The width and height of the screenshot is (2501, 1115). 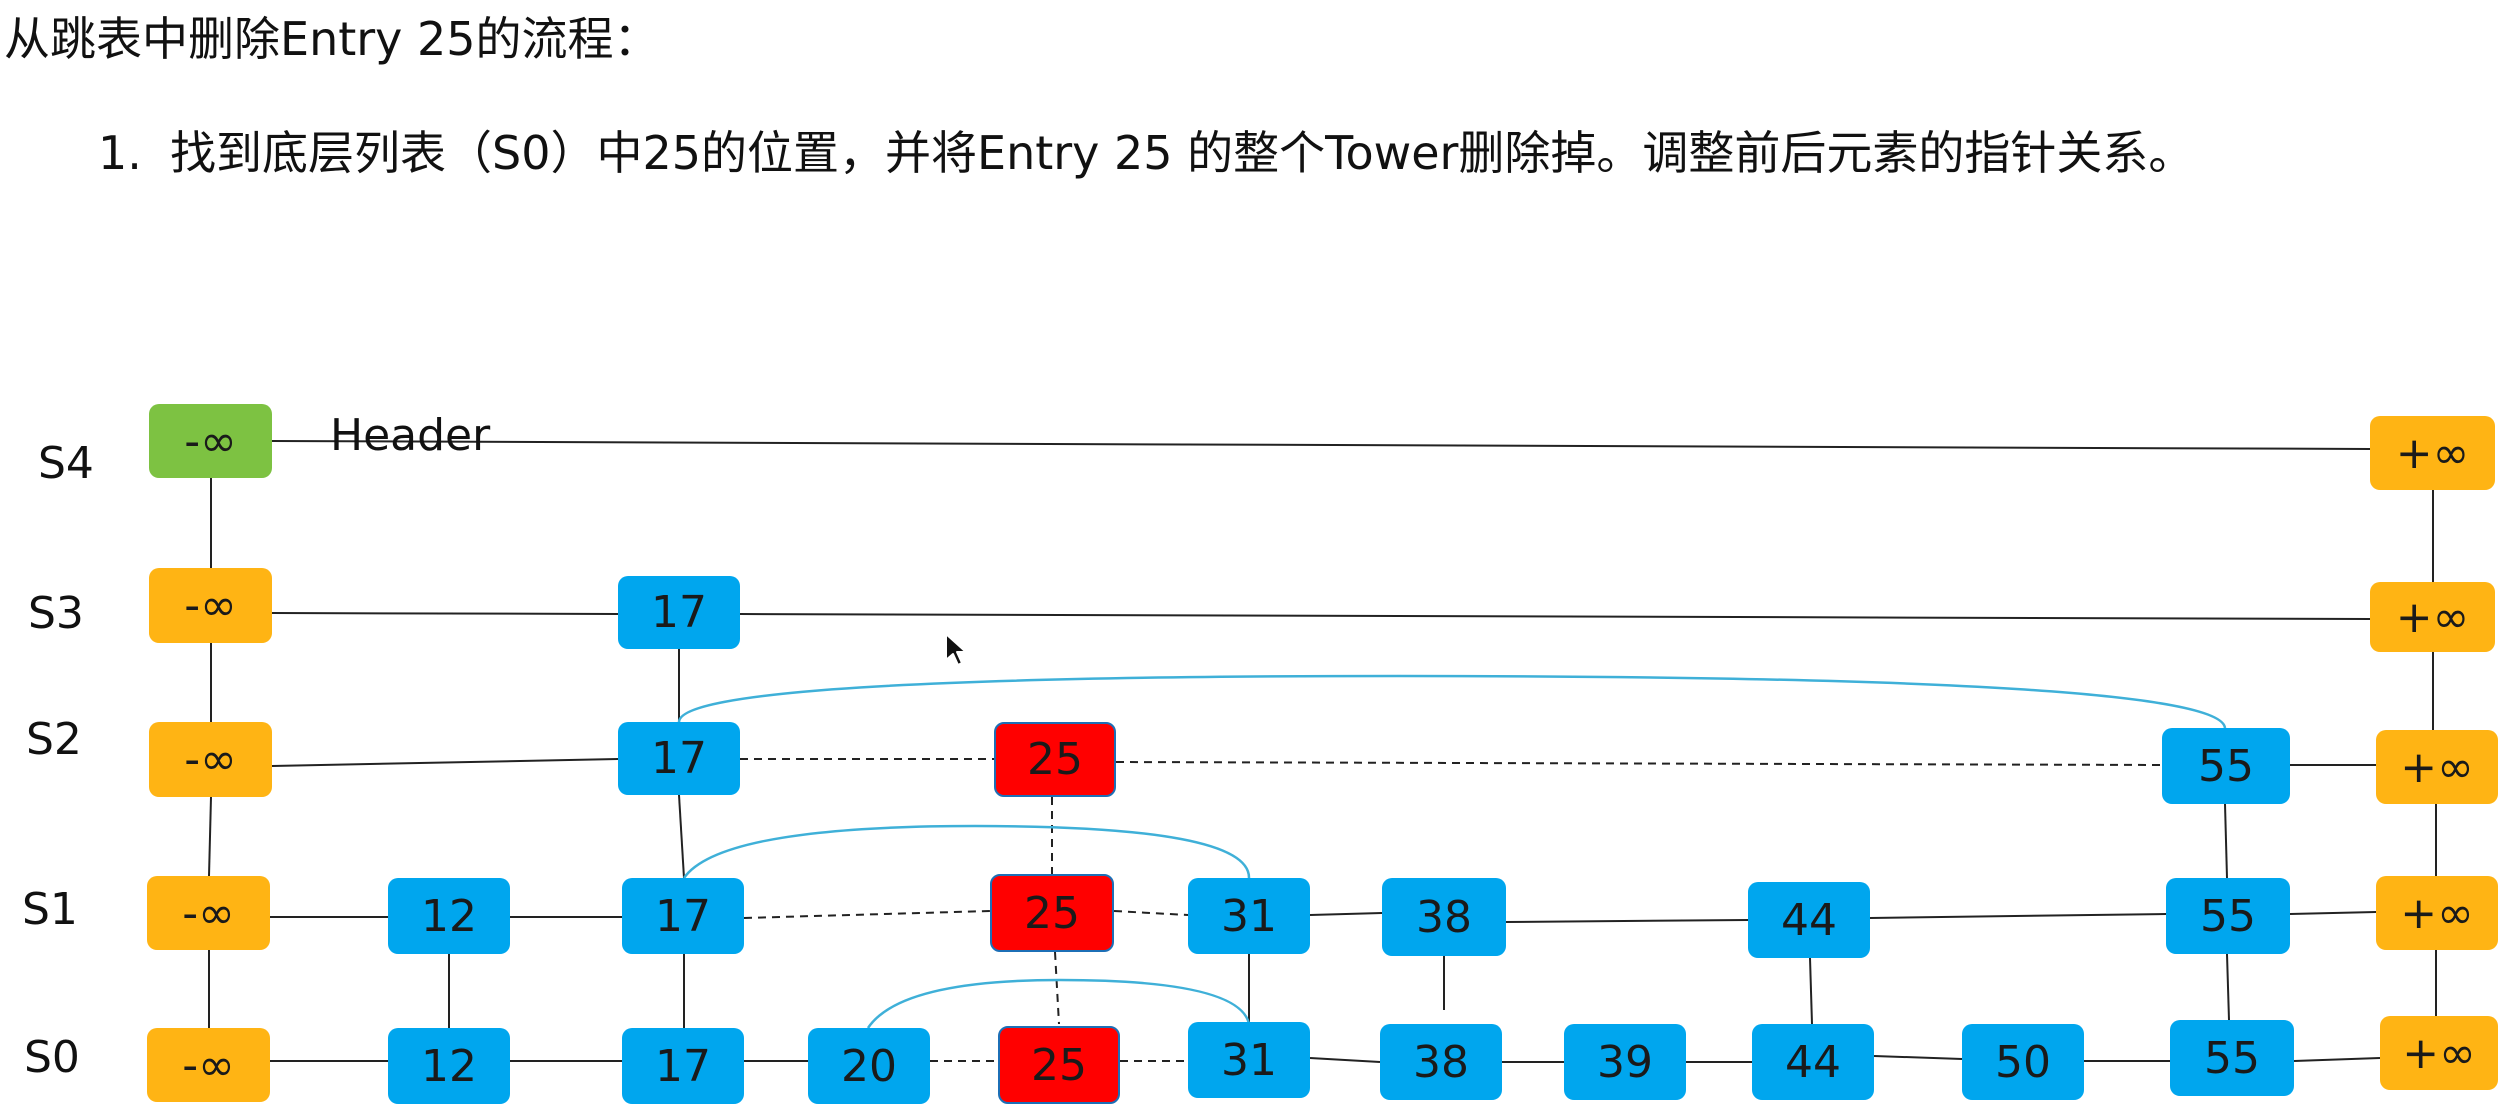 I want to click on node-s1-17: 17, so click(x=683, y=916).